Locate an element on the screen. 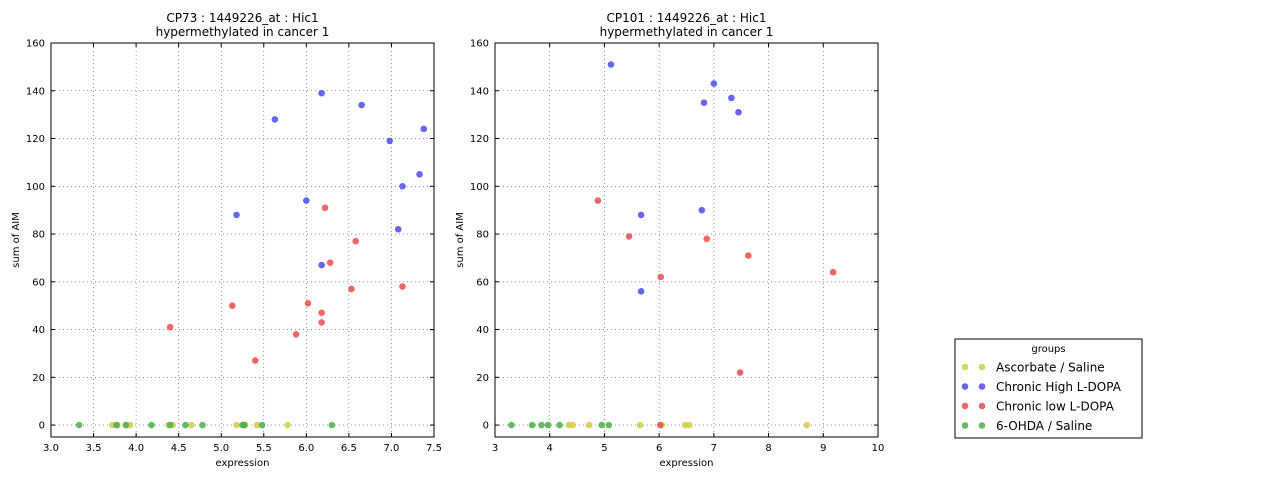 The height and width of the screenshot is (480, 1280). chart-title-line: CP101 : 1449226_at : Hic1 is located at coordinates (687, 18).